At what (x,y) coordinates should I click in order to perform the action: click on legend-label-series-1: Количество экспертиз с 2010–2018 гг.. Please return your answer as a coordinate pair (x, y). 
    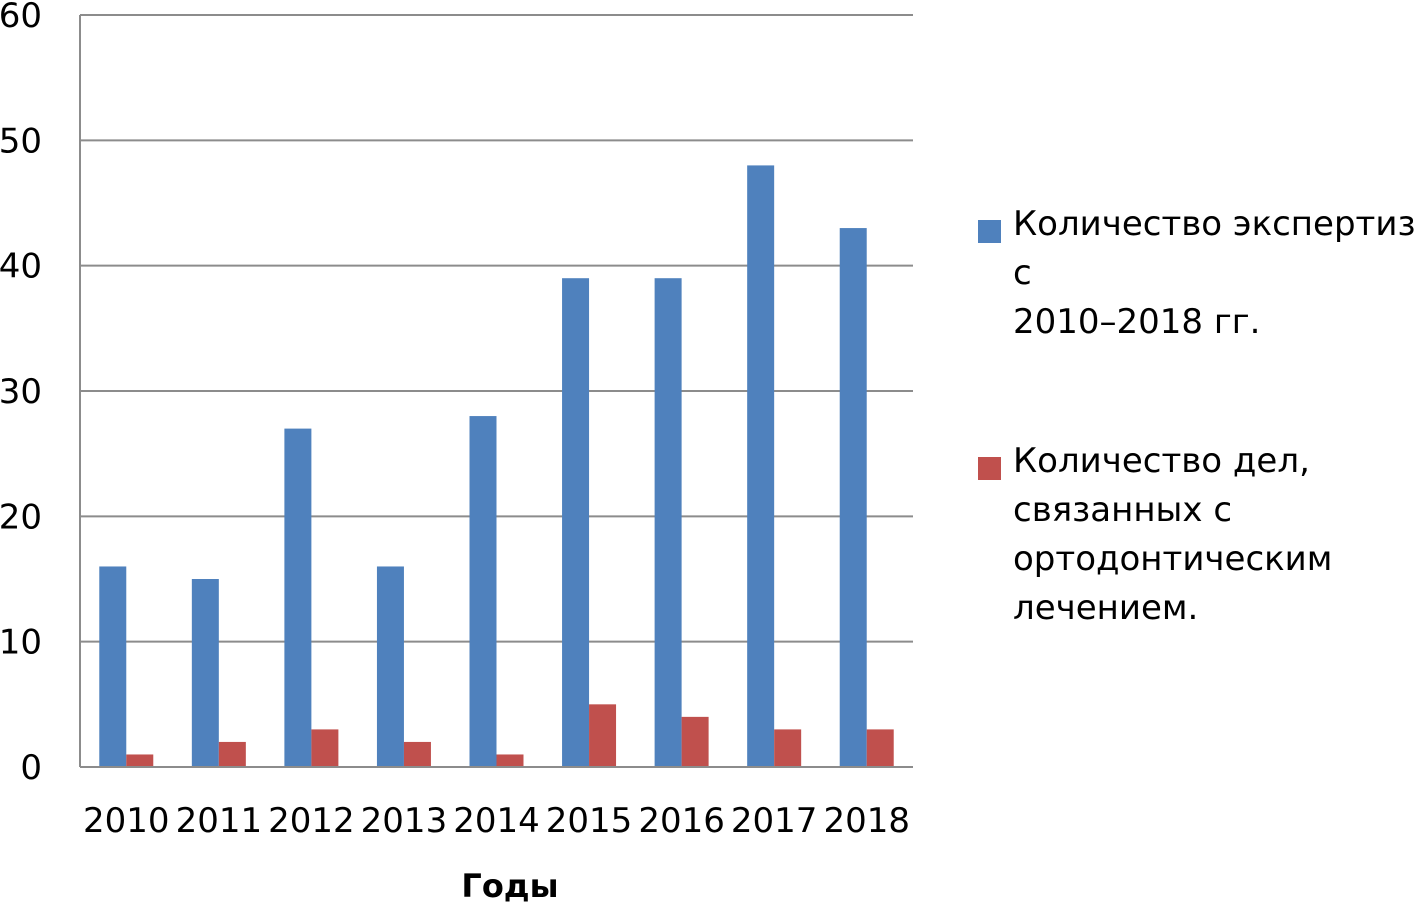
    Looking at the image, I should click on (1214, 273).